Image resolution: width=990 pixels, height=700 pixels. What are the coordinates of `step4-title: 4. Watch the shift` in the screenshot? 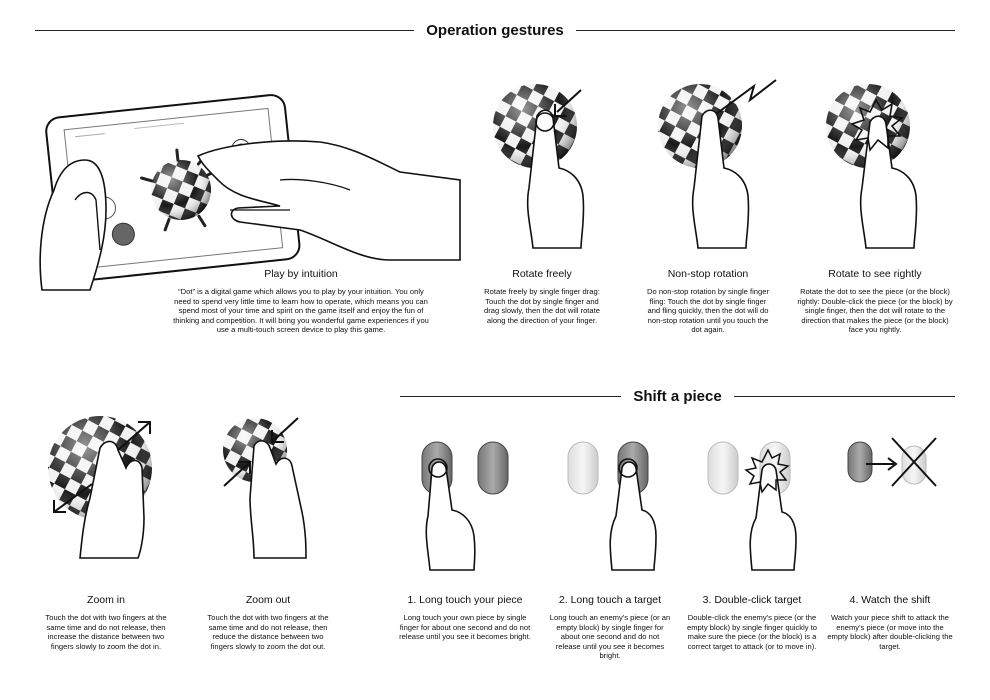 It's located at (890, 600).